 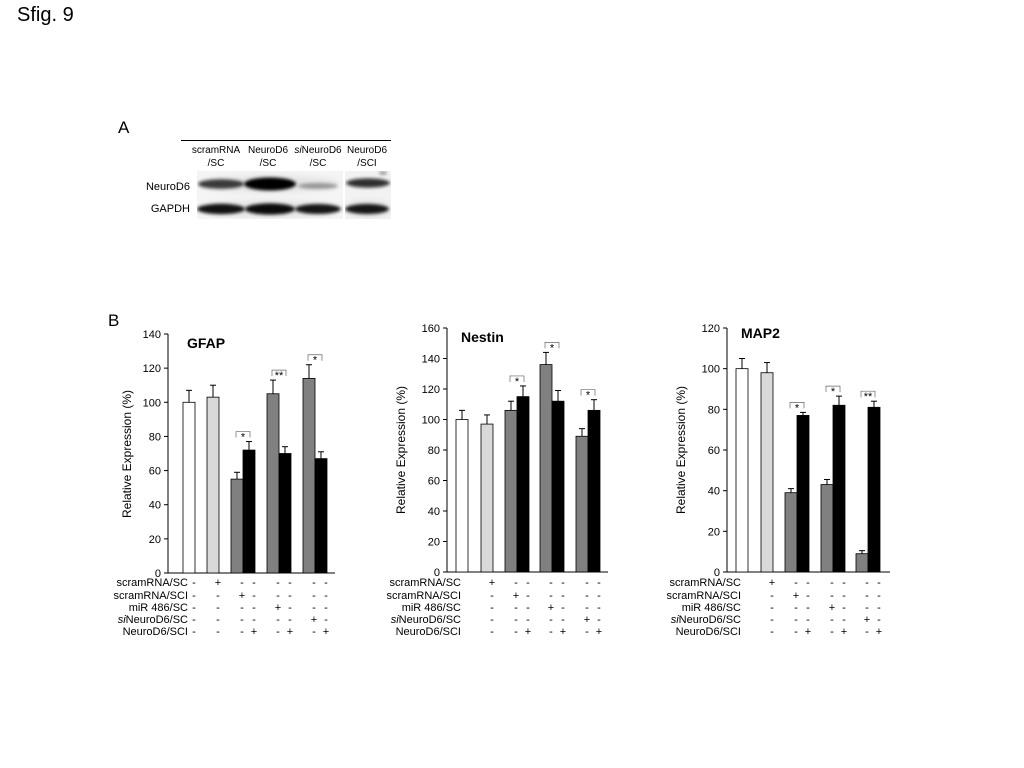 I want to click on lane-header-line1-text: NeuroD6, so click(x=321, y=150).